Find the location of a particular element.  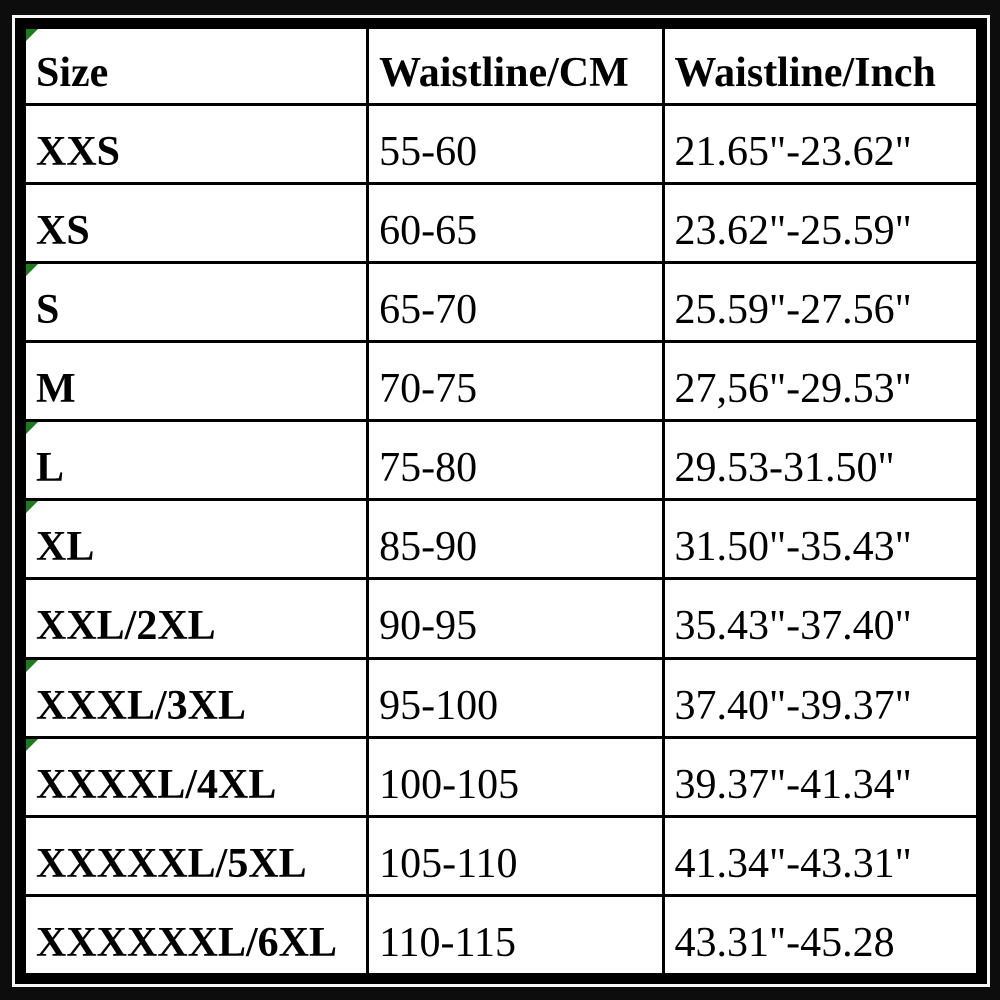

size-cell: XXXXXL/5XL is located at coordinates (196, 855).